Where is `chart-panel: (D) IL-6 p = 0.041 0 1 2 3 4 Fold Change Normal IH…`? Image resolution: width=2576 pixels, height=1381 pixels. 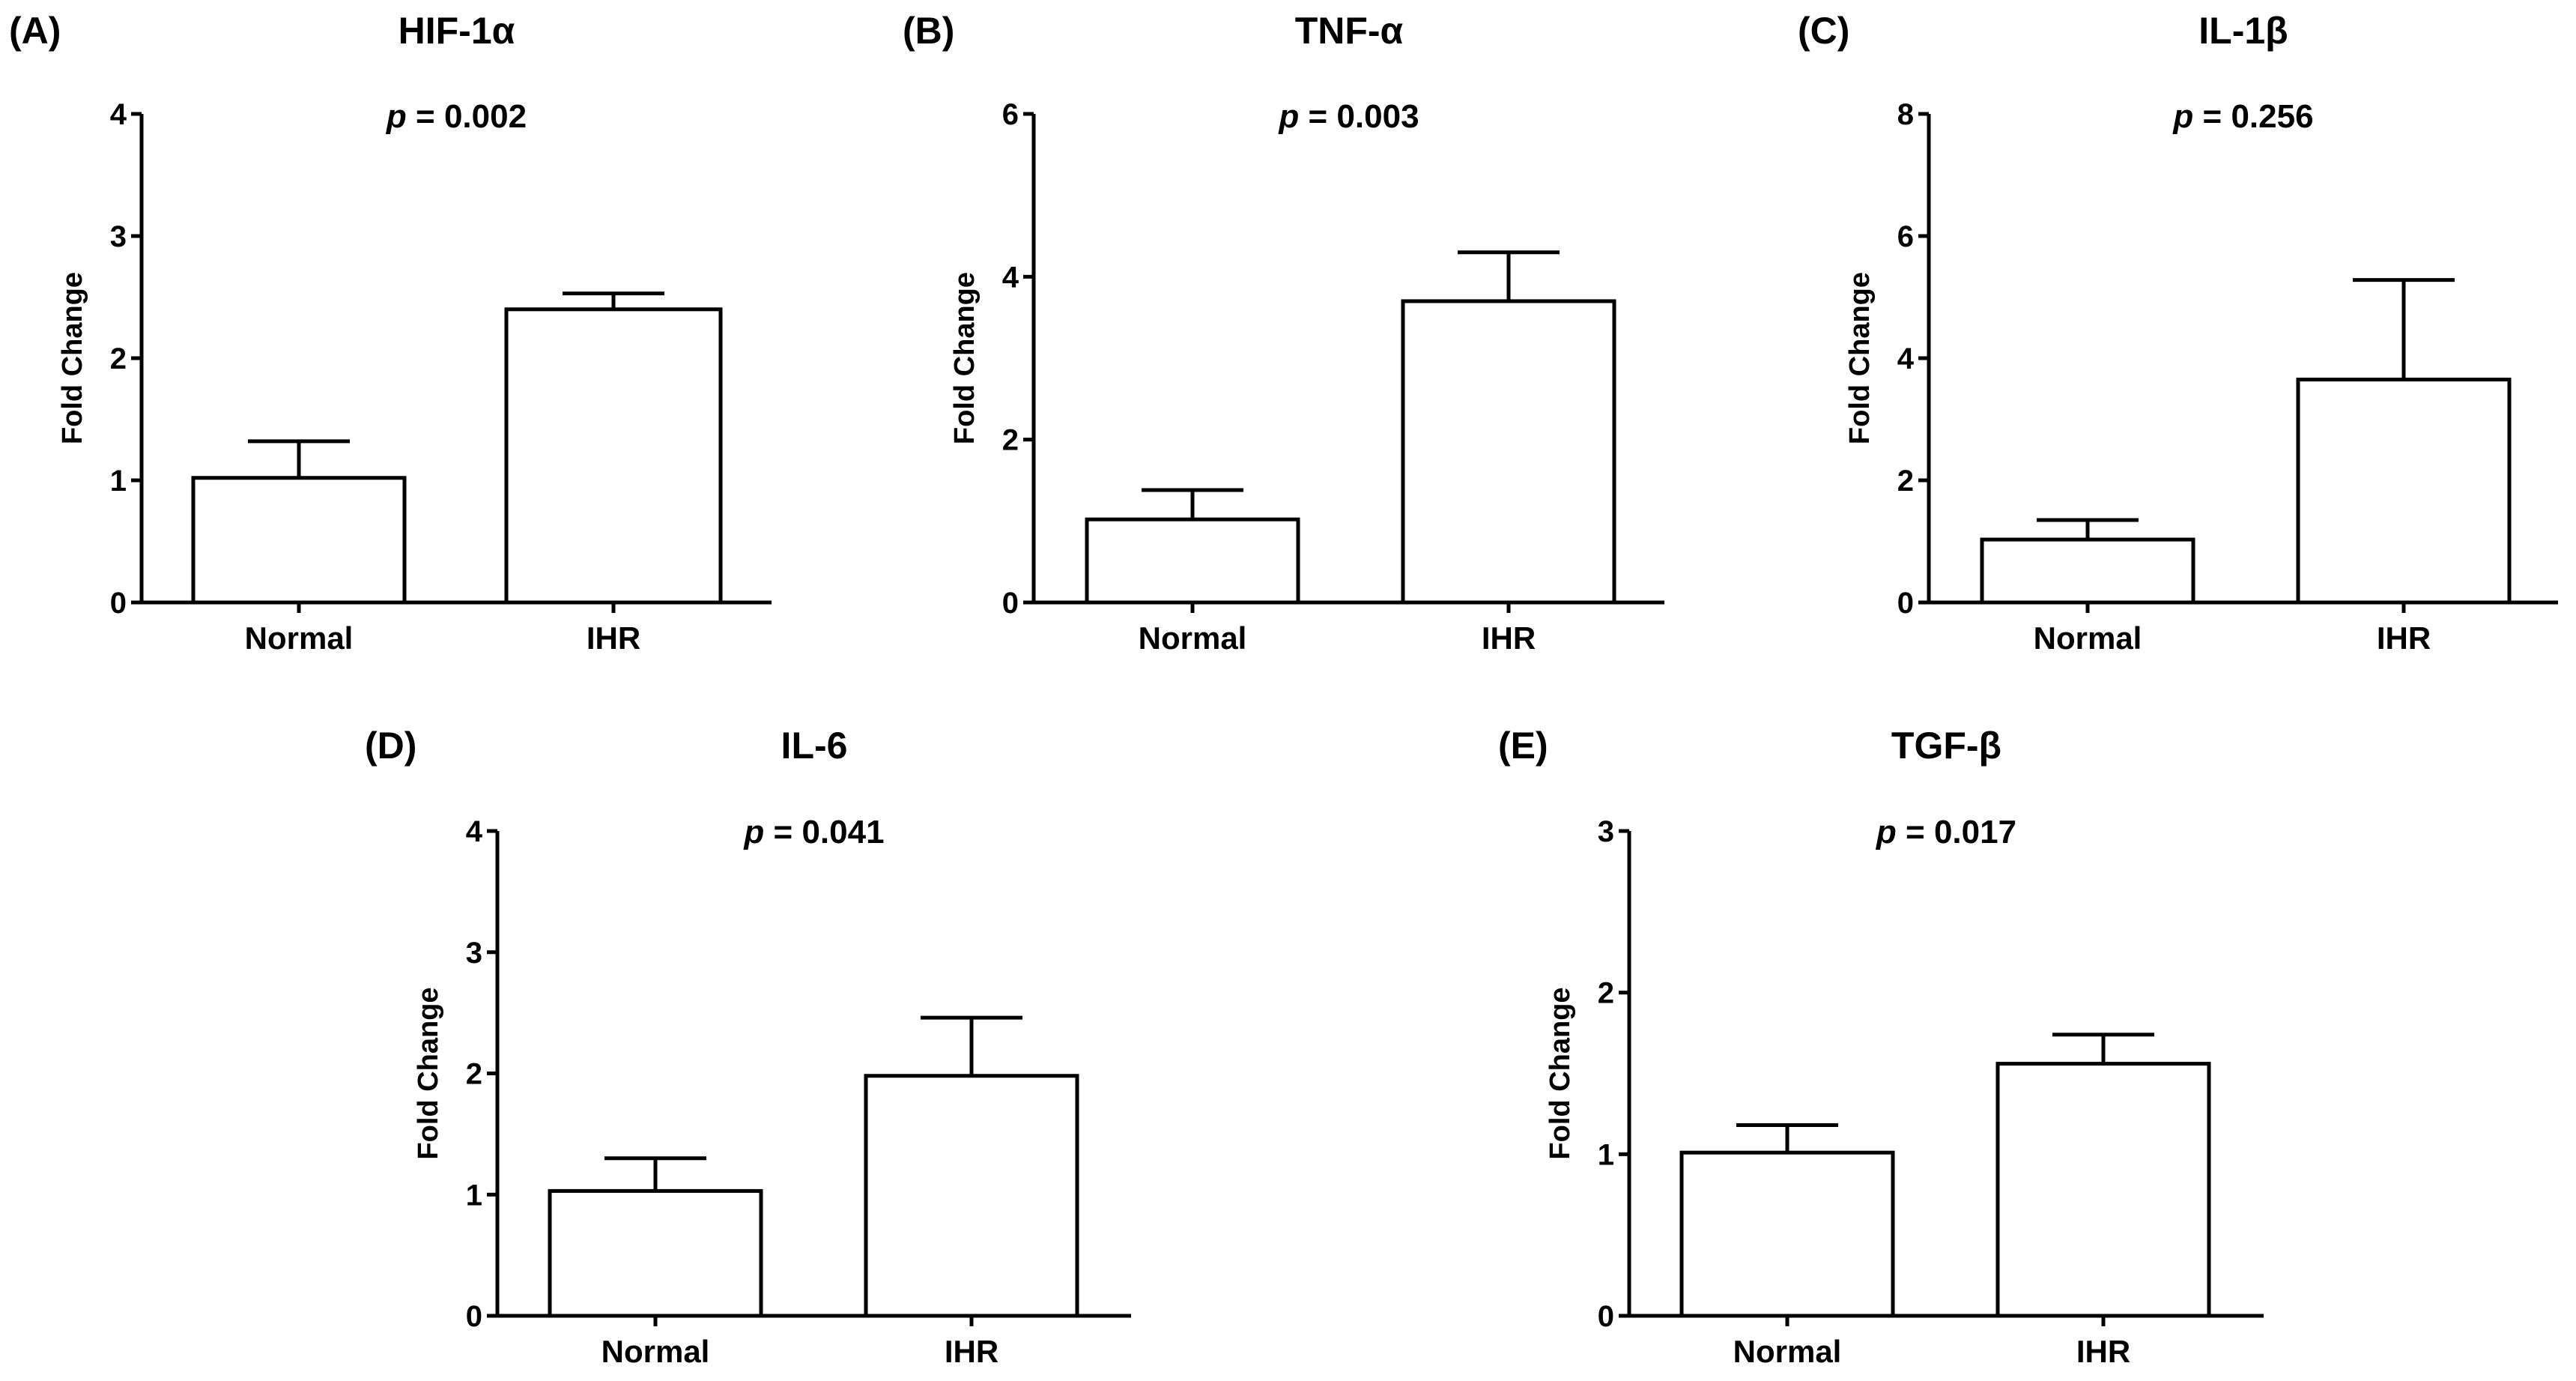
chart-panel: (D) IL-6 p = 0.041 0 1 2 3 4 Fold Change Normal IH… is located at coordinates (748, 1047).